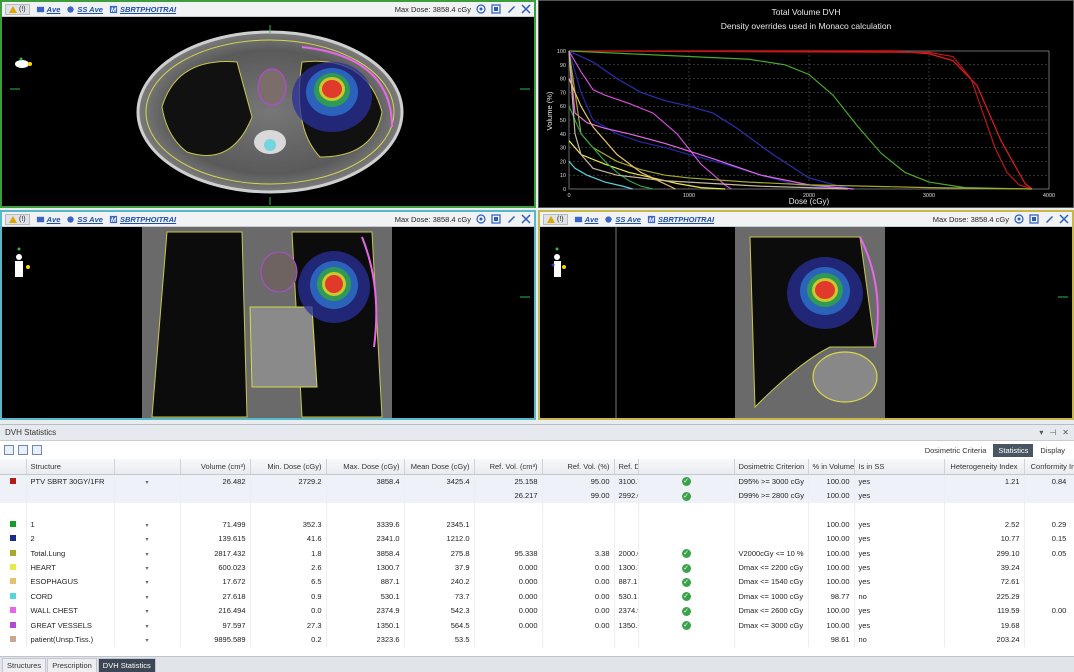 Image resolution: width=1074 pixels, height=672 pixels. Describe the element at coordinates (771, 467) in the screenshot. I see `col-header: Dosimetric Criterion` at that location.